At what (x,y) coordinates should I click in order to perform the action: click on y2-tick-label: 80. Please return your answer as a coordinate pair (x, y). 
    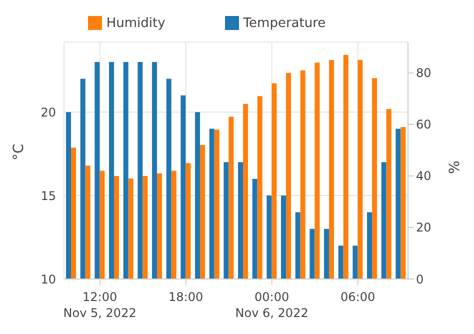
    Looking at the image, I should click on (424, 73).